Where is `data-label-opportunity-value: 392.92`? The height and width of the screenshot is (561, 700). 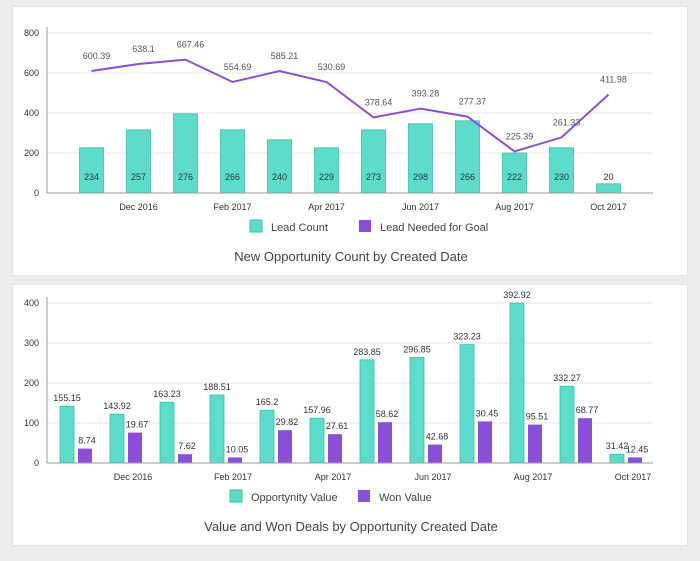 data-label-opportunity-value: 392.92 is located at coordinates (517, 295).